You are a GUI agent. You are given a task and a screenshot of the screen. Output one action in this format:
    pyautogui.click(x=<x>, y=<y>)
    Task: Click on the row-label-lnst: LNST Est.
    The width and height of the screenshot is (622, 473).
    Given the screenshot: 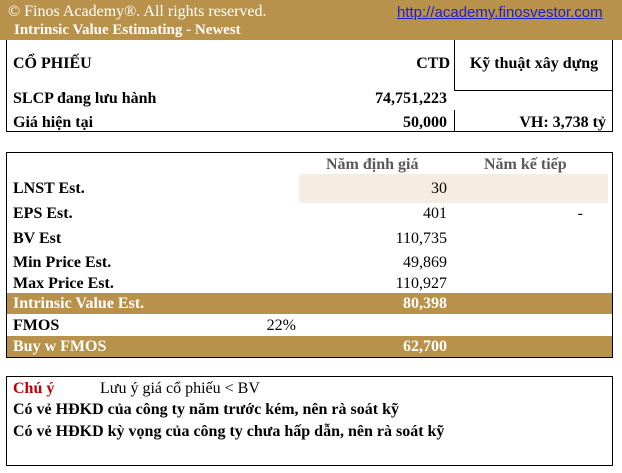 What is the action you would take?
    pyautogui.click(x=49, y=188)
    